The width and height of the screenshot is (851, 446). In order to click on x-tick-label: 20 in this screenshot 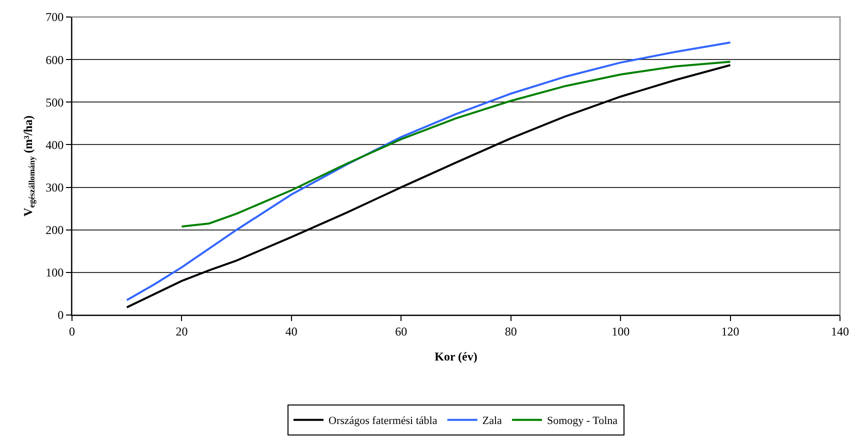, I will do `click(182, 331)`.